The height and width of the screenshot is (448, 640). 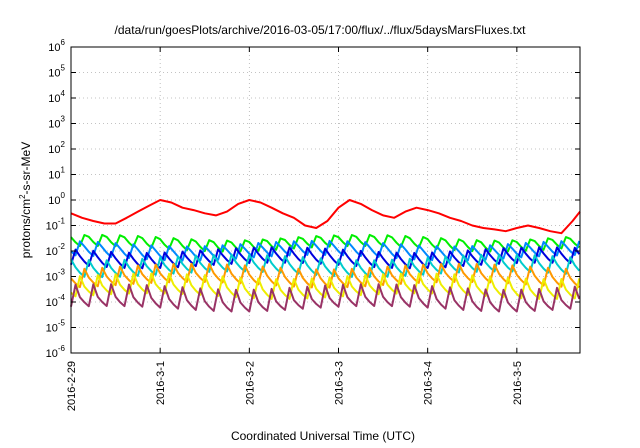 I want to click on y-tick-label: 10⁶, so click(x=56, y=46).